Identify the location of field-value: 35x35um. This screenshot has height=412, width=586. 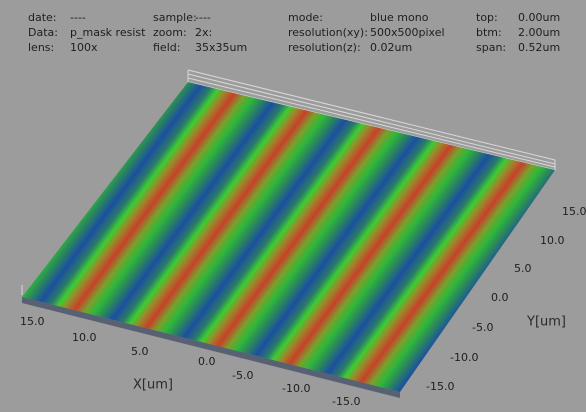
(221, 47).